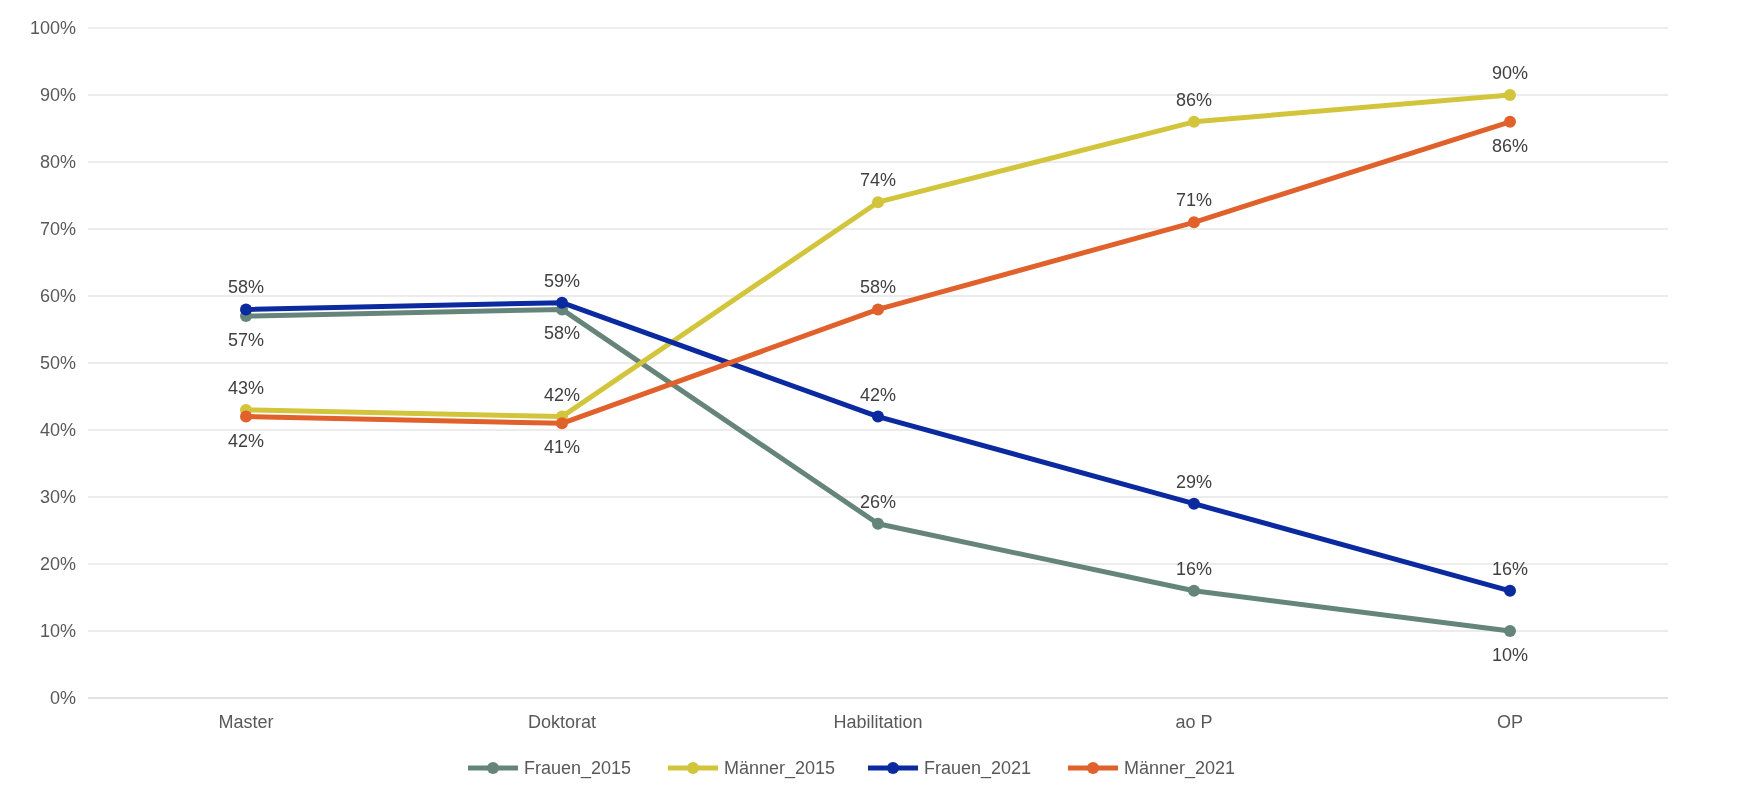 Image resolution: width=1739 pixels, height=807 pixels. I want to click on data-label: 43%, so click(246, 387).